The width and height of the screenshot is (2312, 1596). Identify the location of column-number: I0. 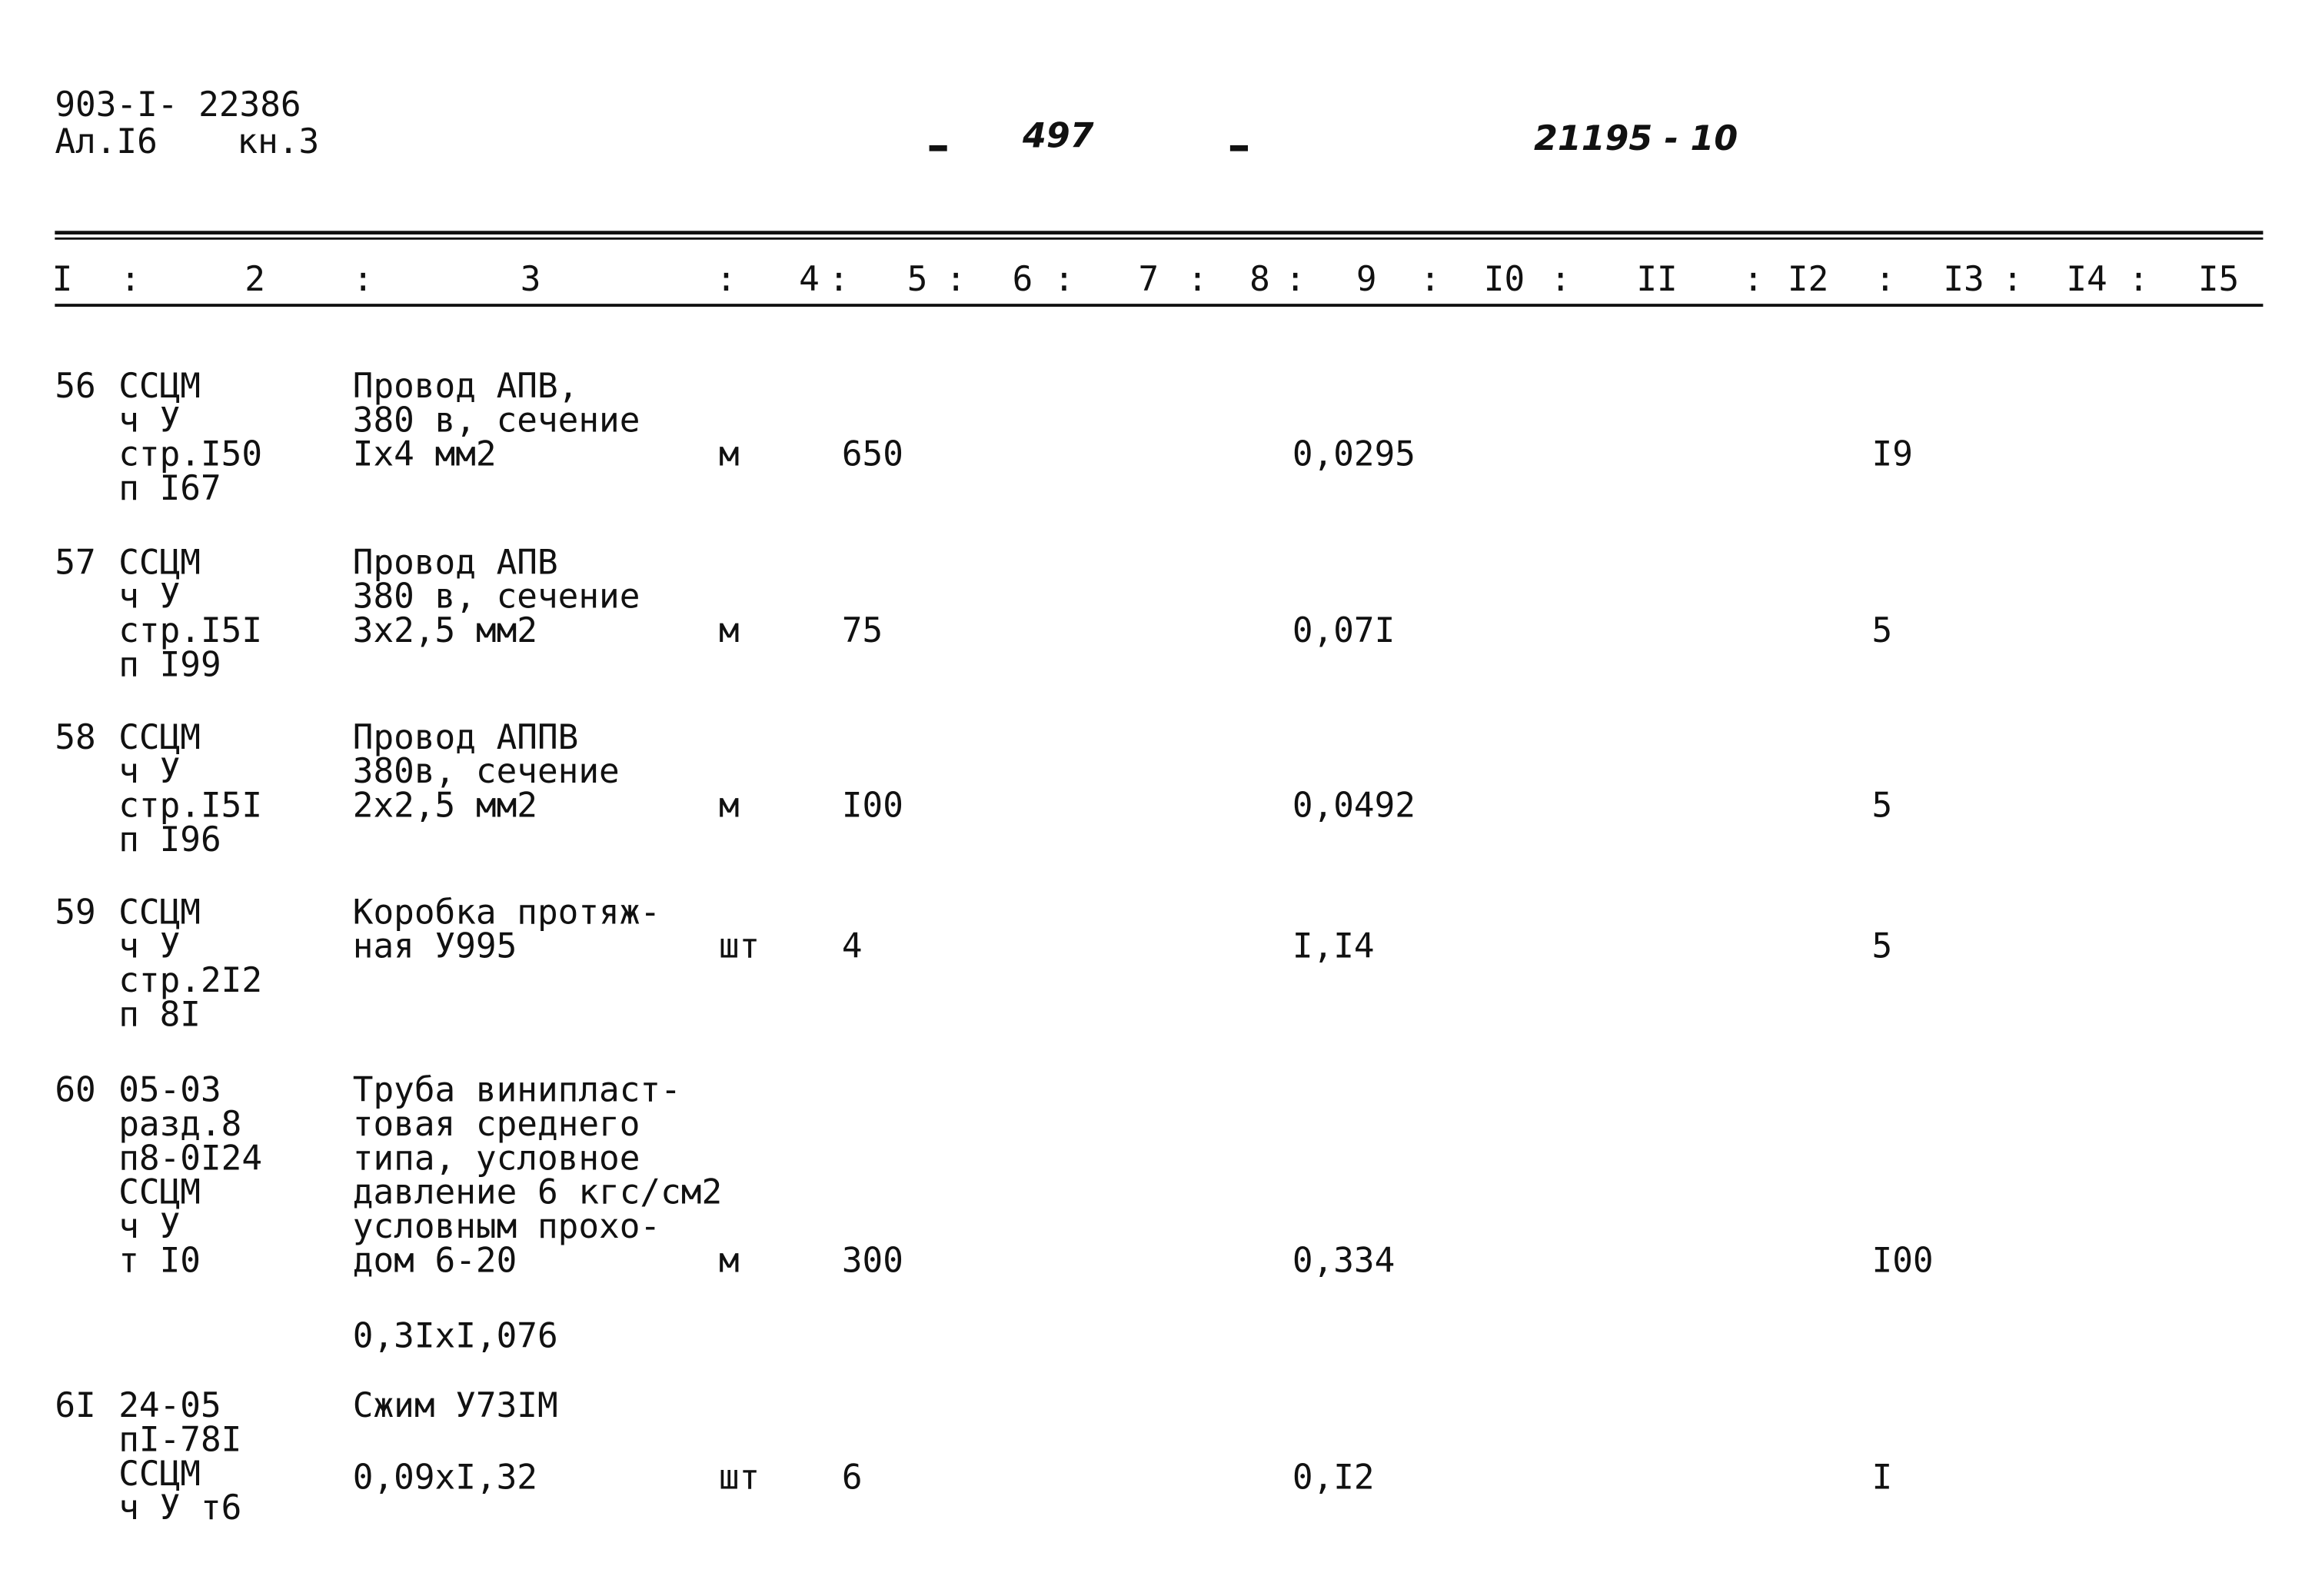
(1504, 279).